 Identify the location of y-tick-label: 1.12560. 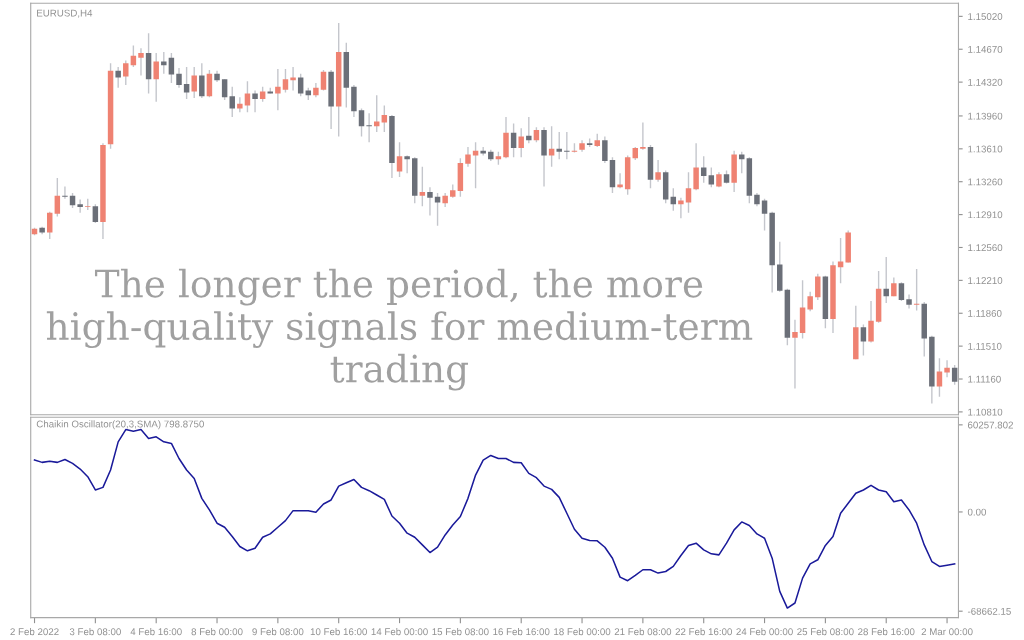
(985, 248).